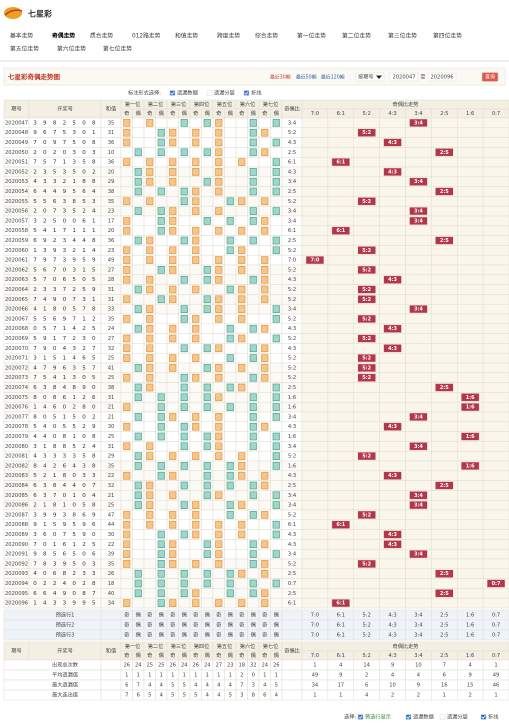 Image resolution: width=509 pixels, height=728 pixels. What do you see at coordinates (111, 319) in the screenshot?
I see `sum: 35` at bounding box center [111, 319].